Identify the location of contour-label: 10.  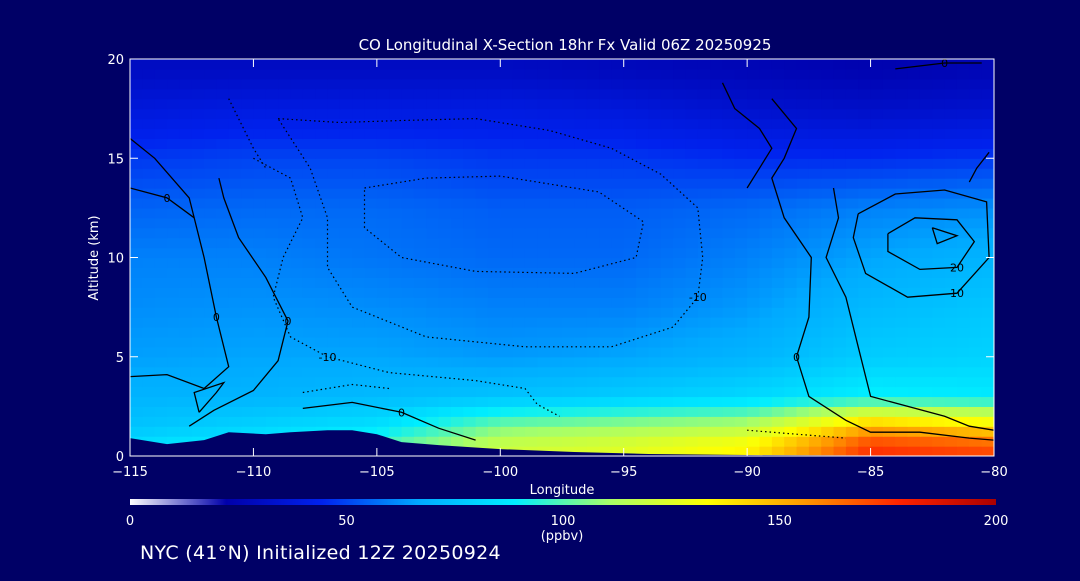
(957, 293).